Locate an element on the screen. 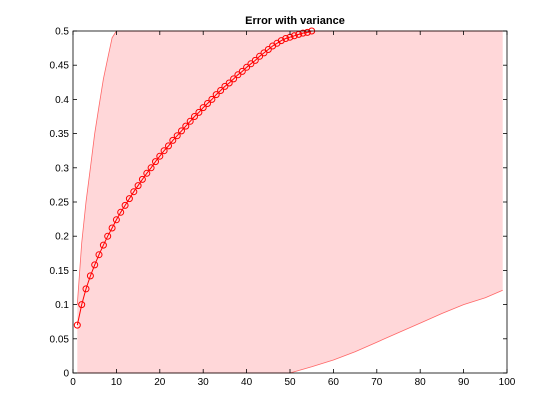  x-tick-label: 50 is located at coordinates (290, 382).